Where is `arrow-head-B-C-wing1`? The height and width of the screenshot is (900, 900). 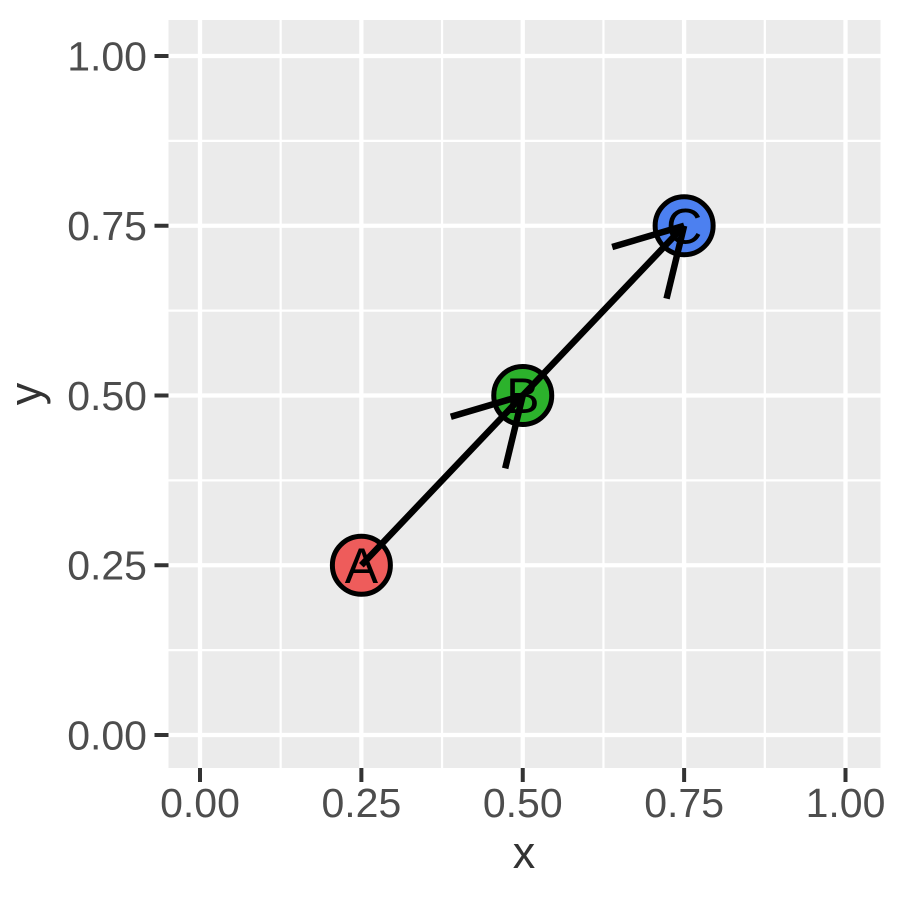 arrow-head-B-C-wing1 is located at coordinates (648, 236).